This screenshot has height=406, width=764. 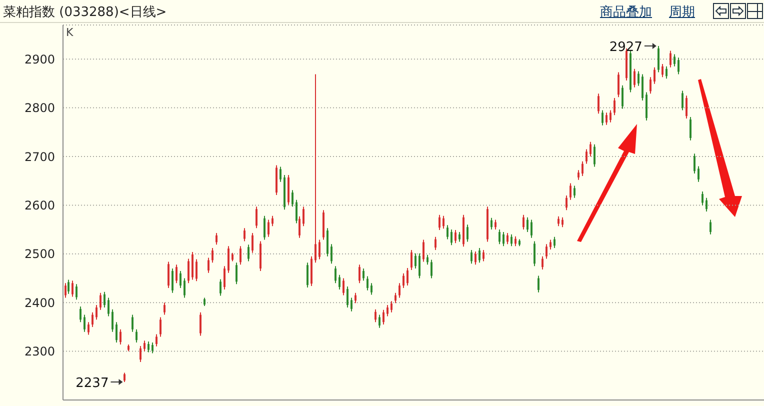 I want to click on y-tick-label: 2700, so click(x=39, y=157).